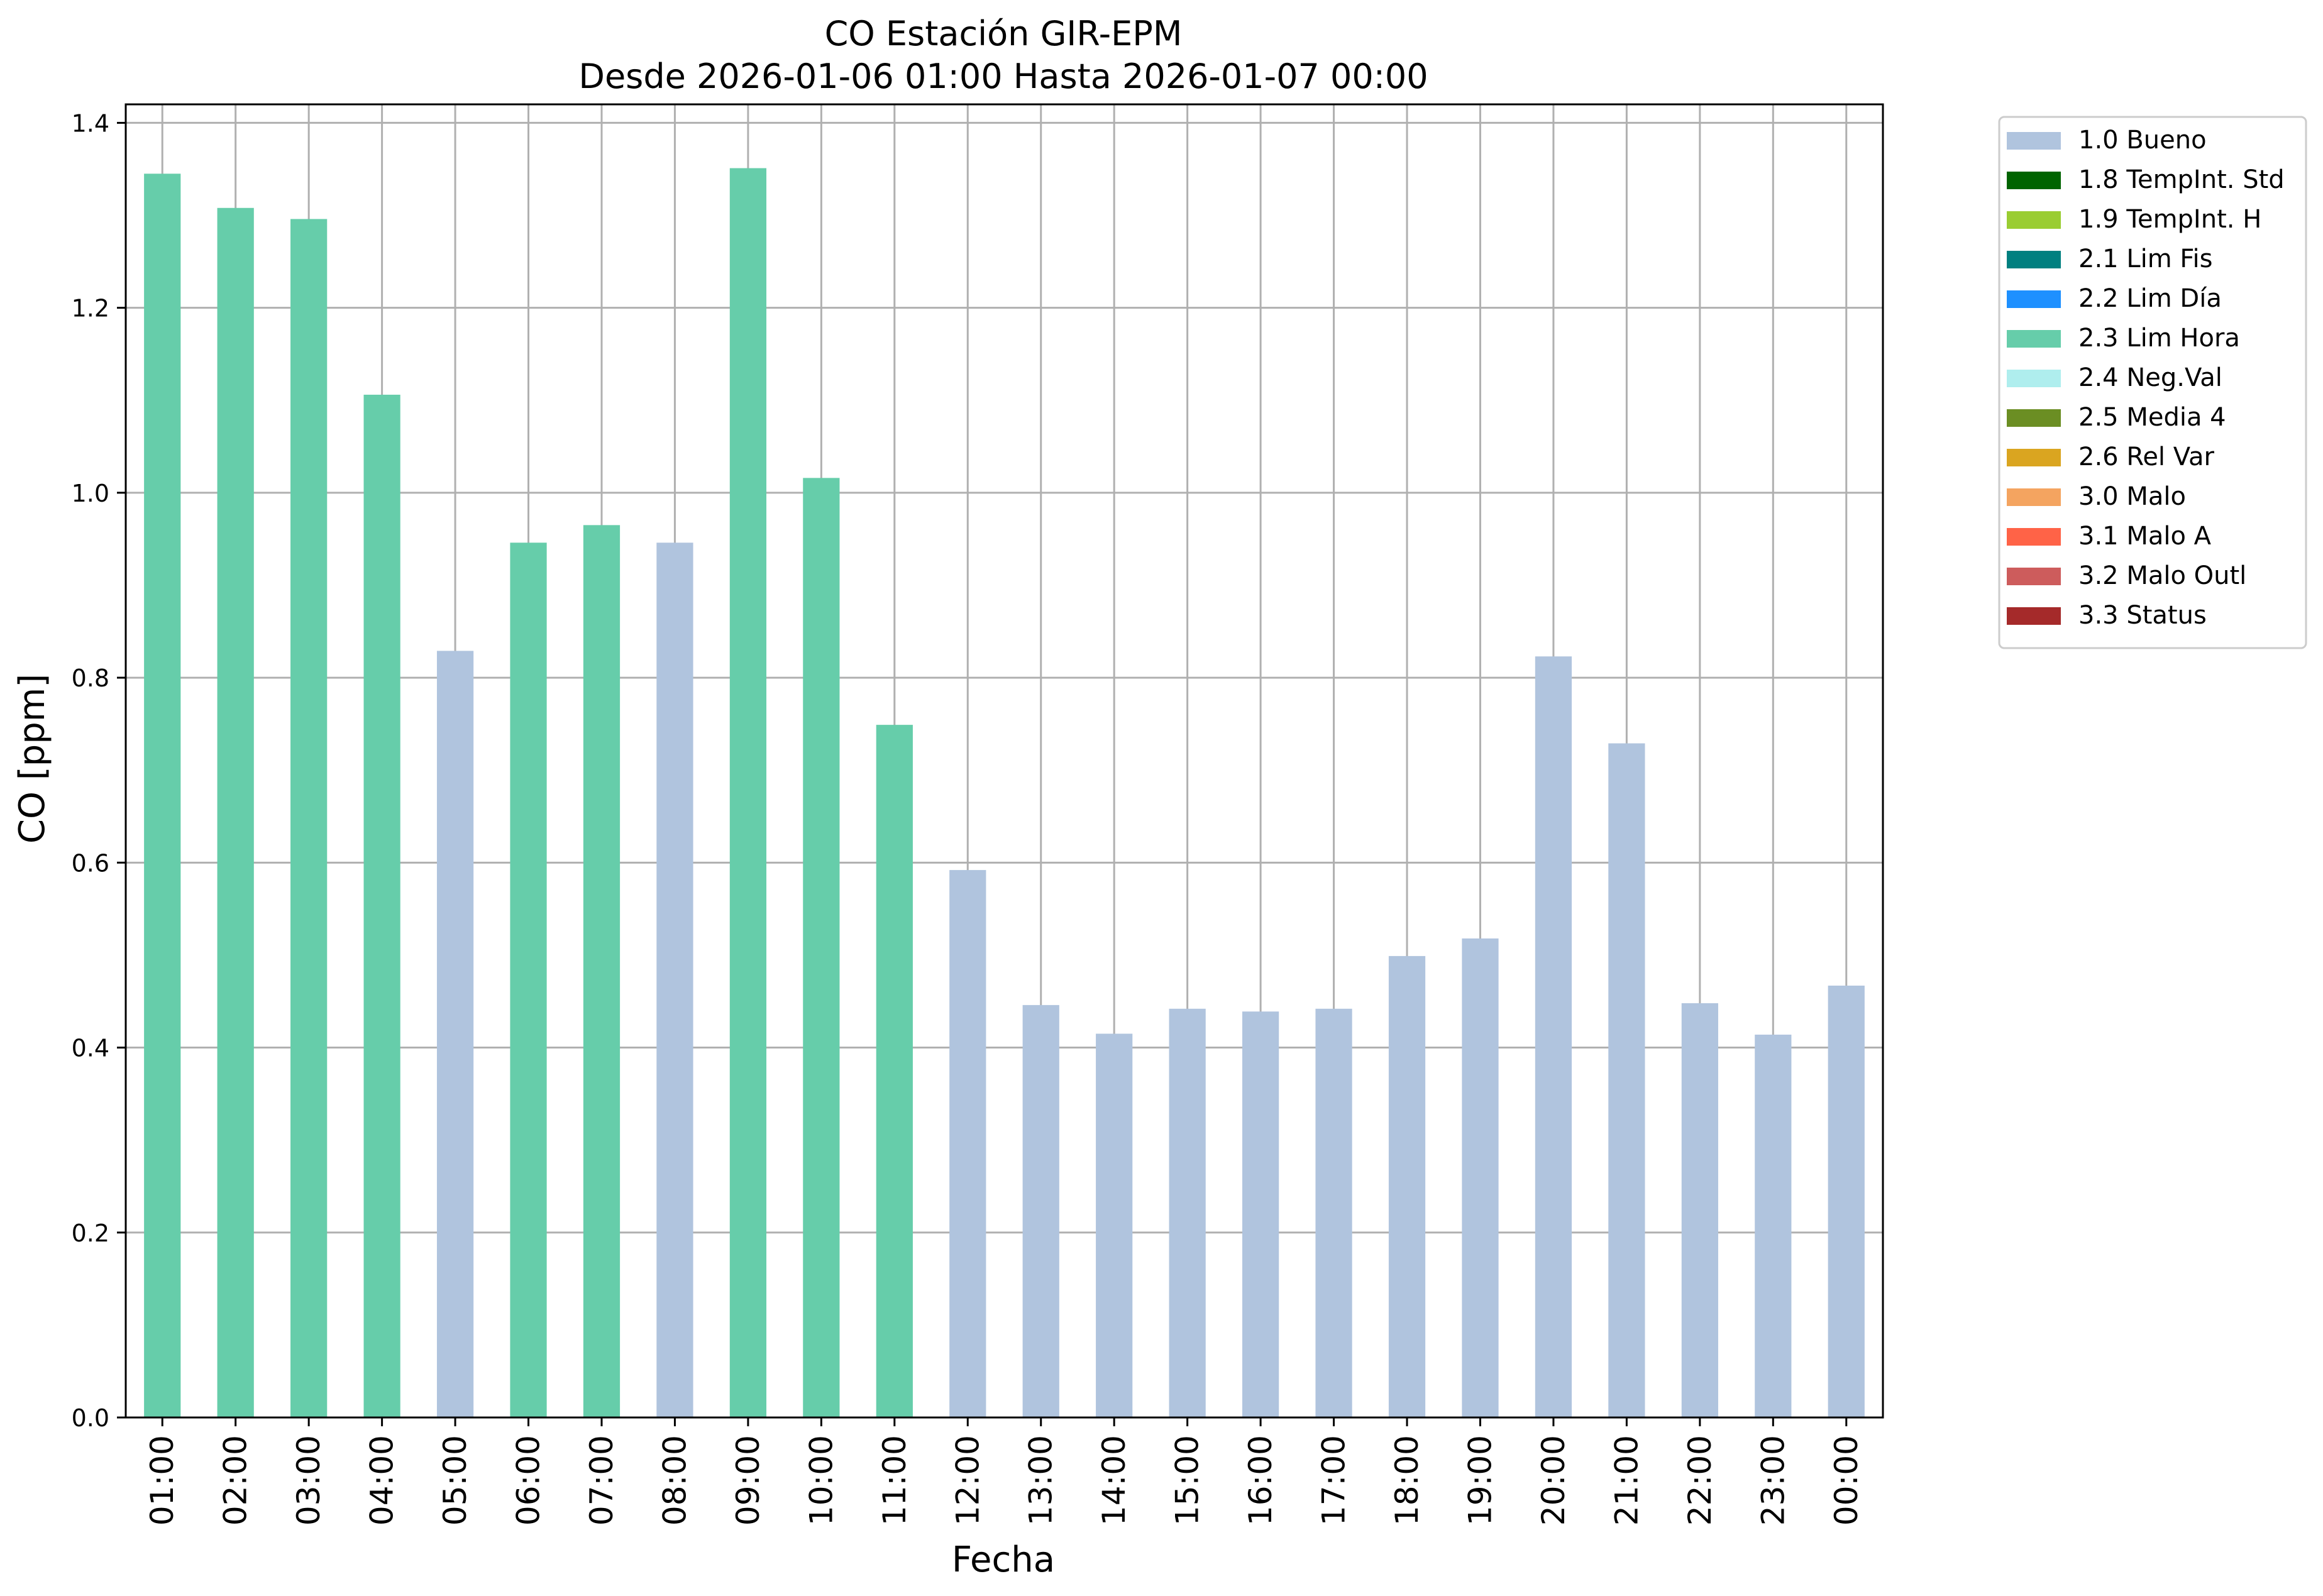  I want to click on legend-label: 2.6 Rel Var, so click(2147, 457).